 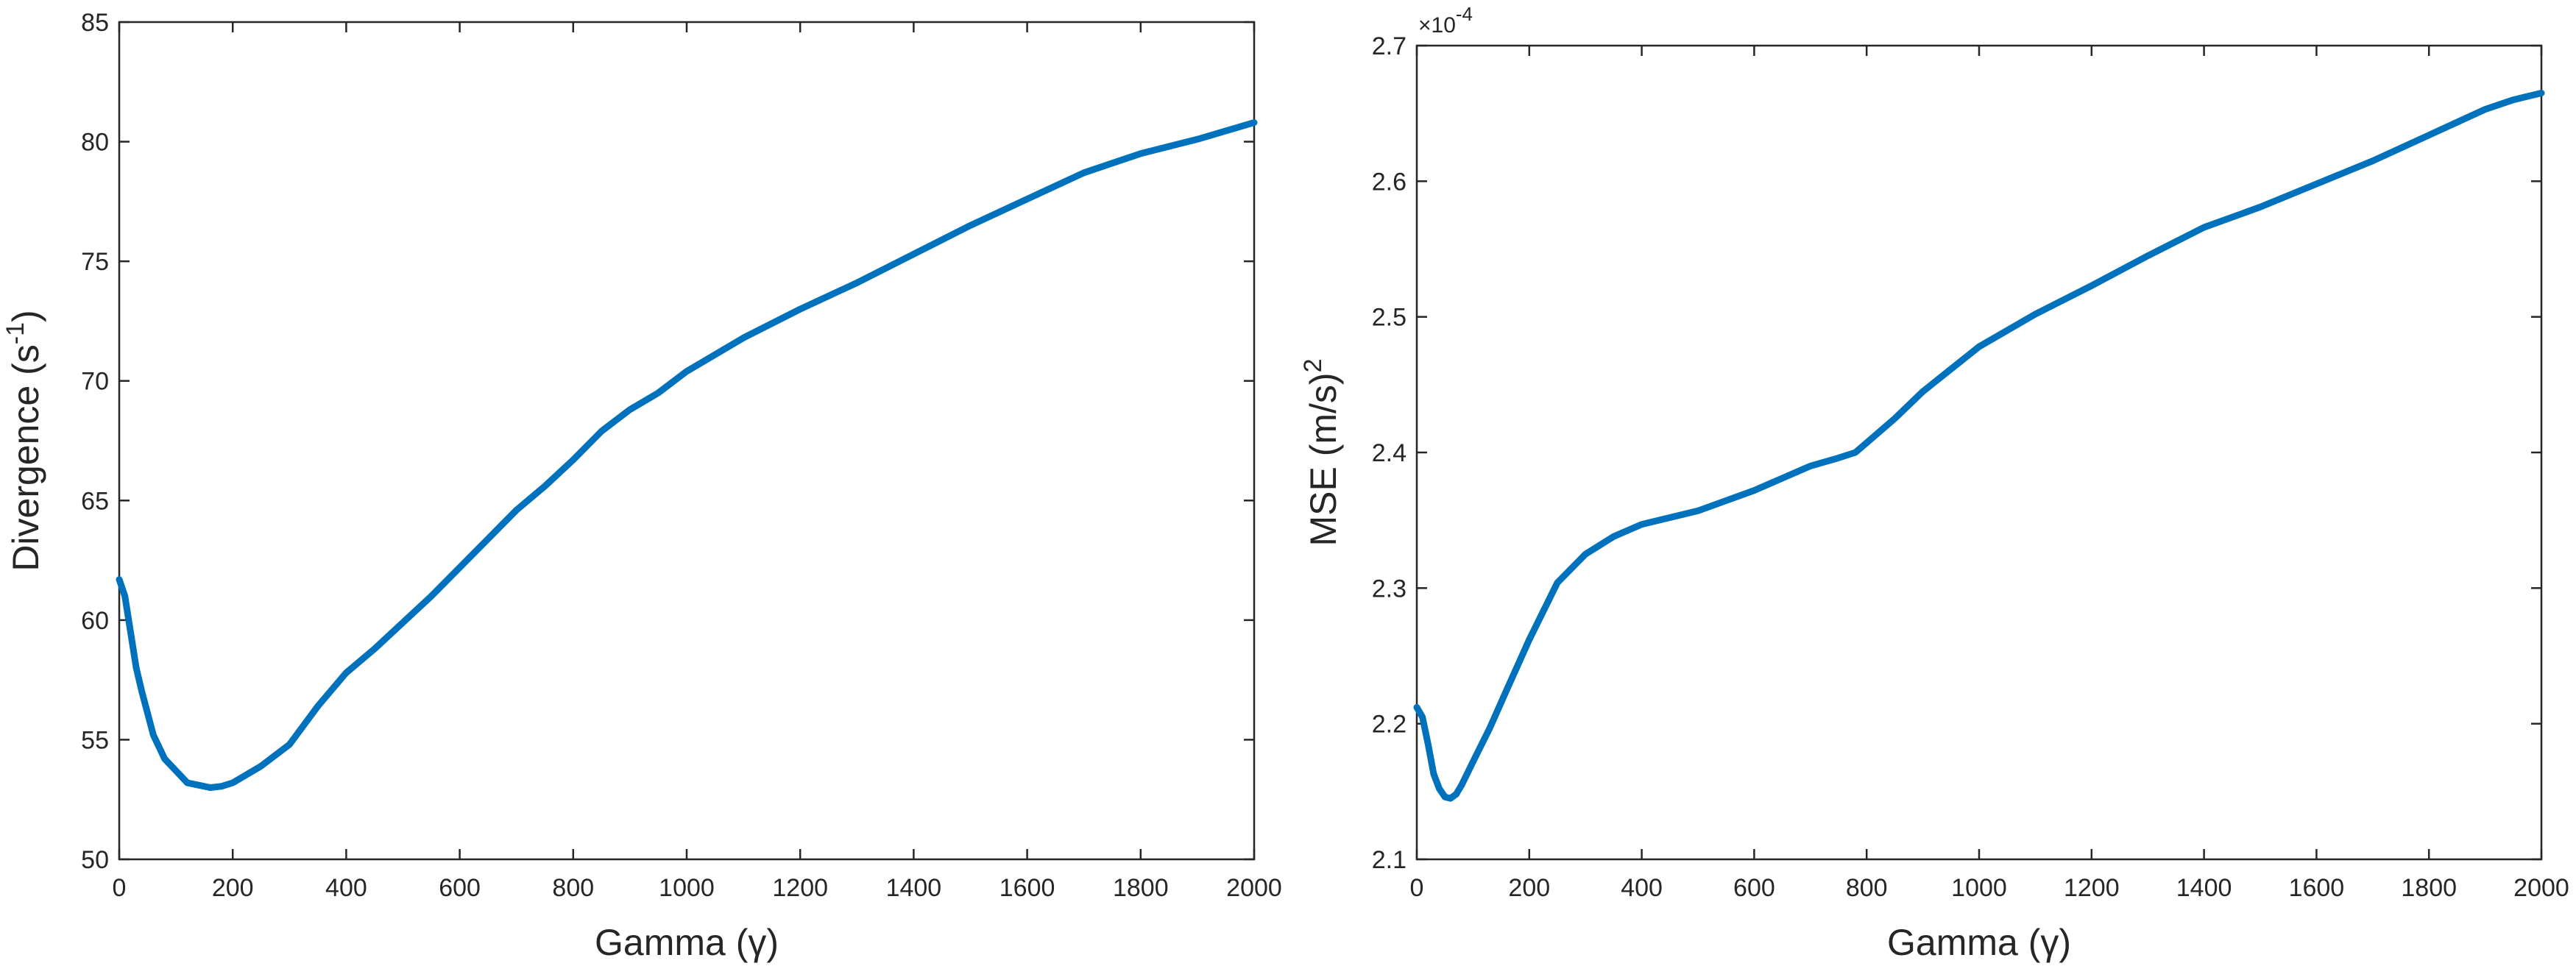 What do you see at coordinates (1323, 459) in the screenshot?
I see `y-axis-label-main: MSE (m/s)` at bounding box center [1323, 459].